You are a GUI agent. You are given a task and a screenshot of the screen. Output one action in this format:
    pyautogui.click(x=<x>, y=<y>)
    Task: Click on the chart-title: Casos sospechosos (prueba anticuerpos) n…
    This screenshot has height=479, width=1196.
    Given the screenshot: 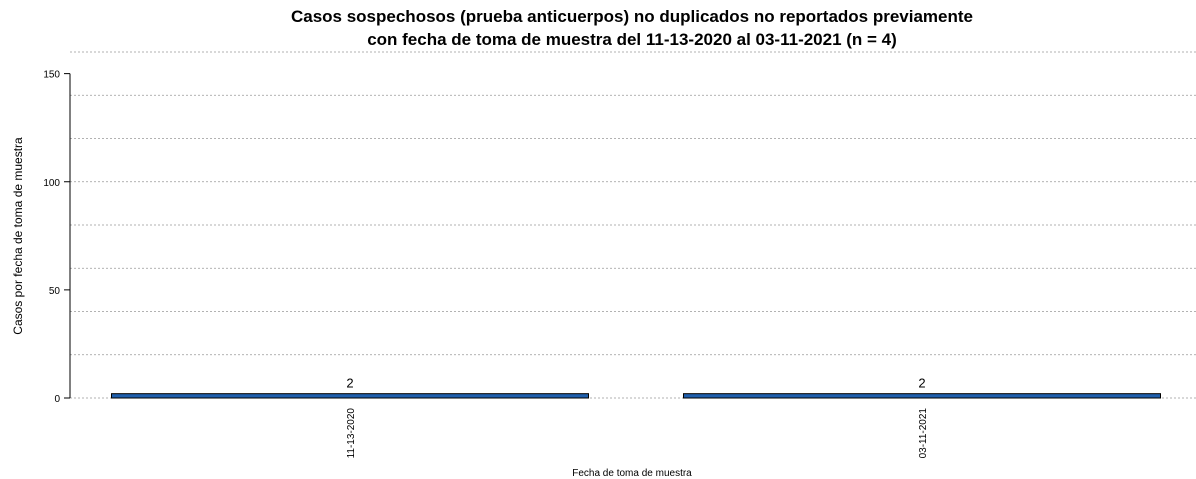 What is the action you would take?
    pyautogui.click(x=632, y=16)
    